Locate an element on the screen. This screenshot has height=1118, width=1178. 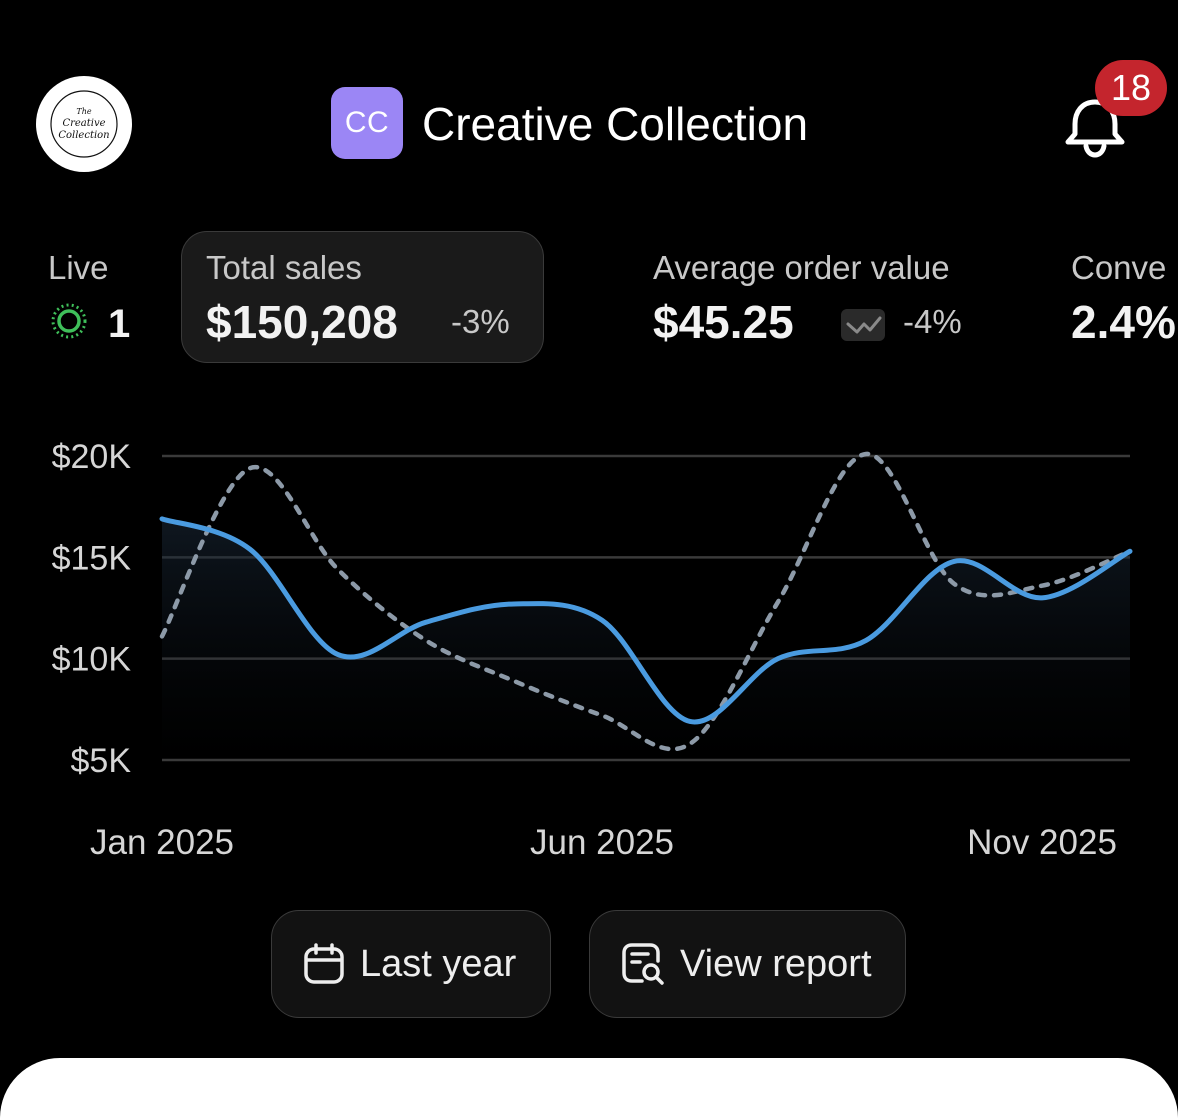
view-report-button: View report is located at coordinates (747, 964).